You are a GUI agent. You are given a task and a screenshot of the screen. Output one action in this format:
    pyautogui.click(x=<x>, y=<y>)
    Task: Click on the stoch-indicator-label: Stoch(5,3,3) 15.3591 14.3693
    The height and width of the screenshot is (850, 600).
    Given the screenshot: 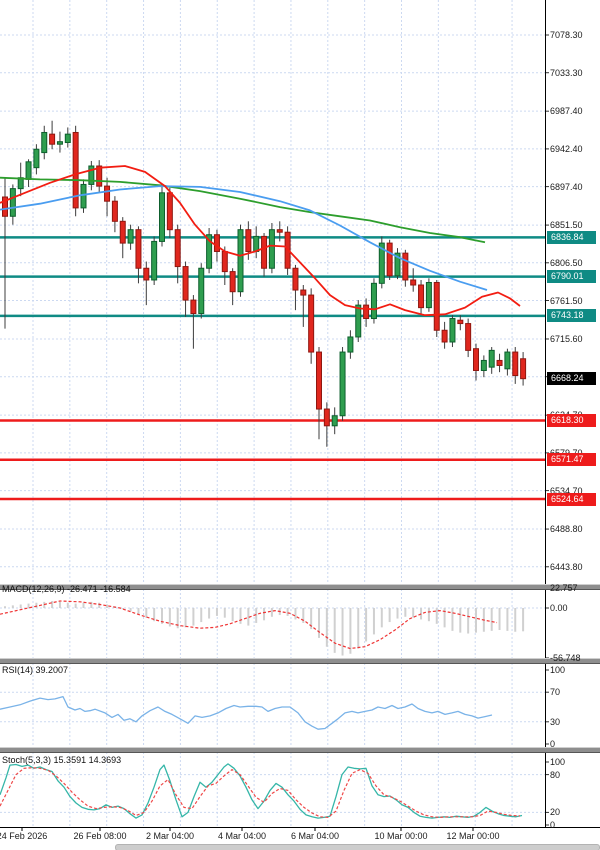 What is the action you would take?
    pyautogui.click(x=61, y=760)
    